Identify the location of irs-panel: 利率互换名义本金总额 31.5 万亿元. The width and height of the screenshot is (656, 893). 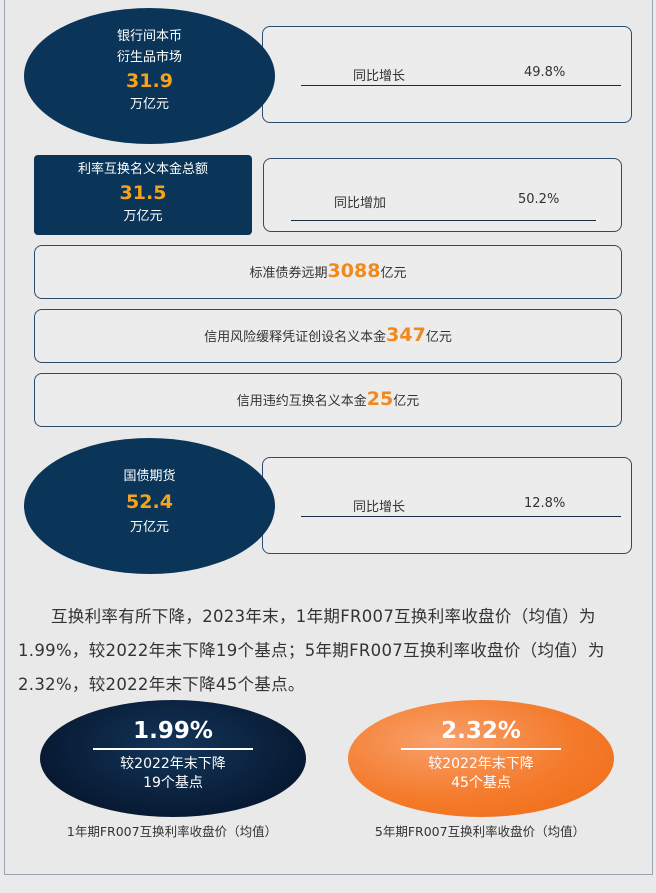
(143, 195).